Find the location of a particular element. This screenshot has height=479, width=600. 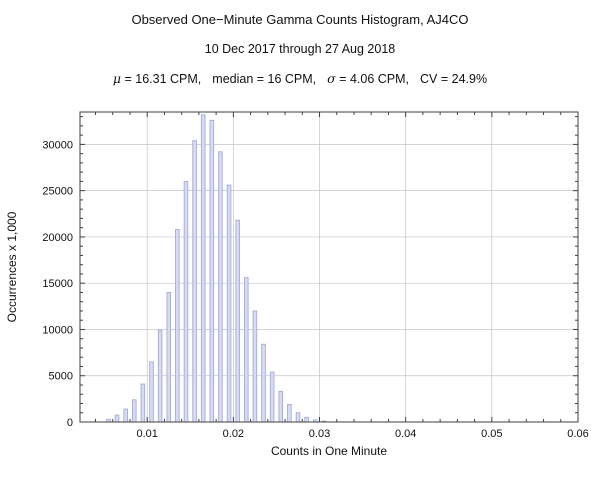

y-tick-label: 5000 is located at coordinates (61, 377).